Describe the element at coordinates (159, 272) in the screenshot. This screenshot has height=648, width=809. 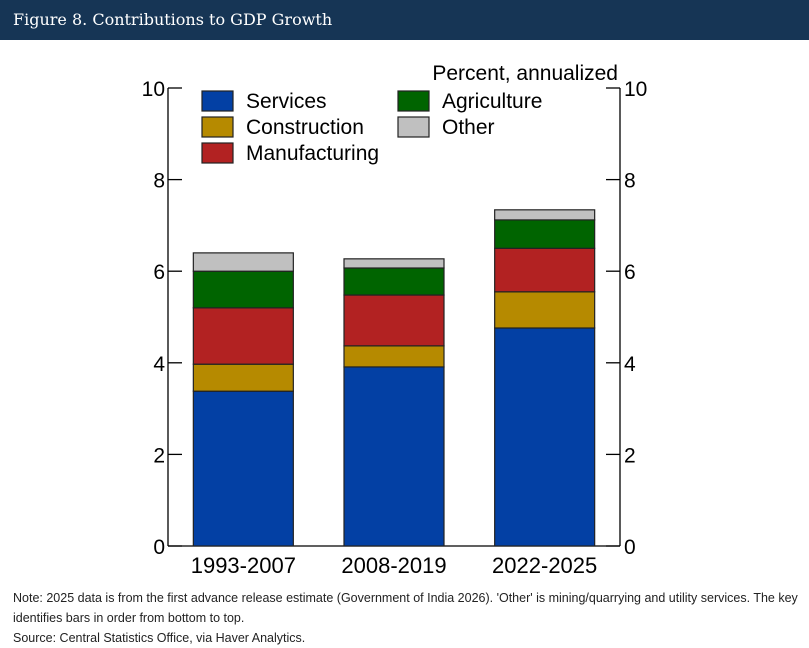
I see `y-tick-label-left: 6` at that location.